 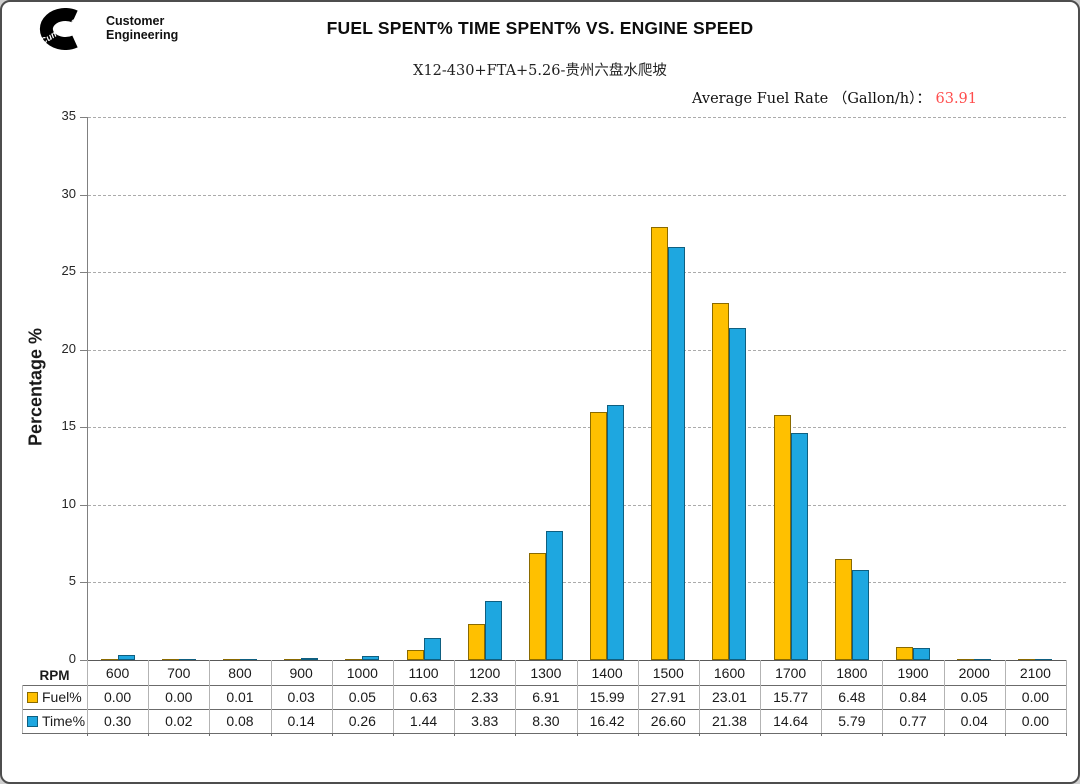 I want to click on legend-cell-fuel: Fuel%, so click(x=57, y=697).